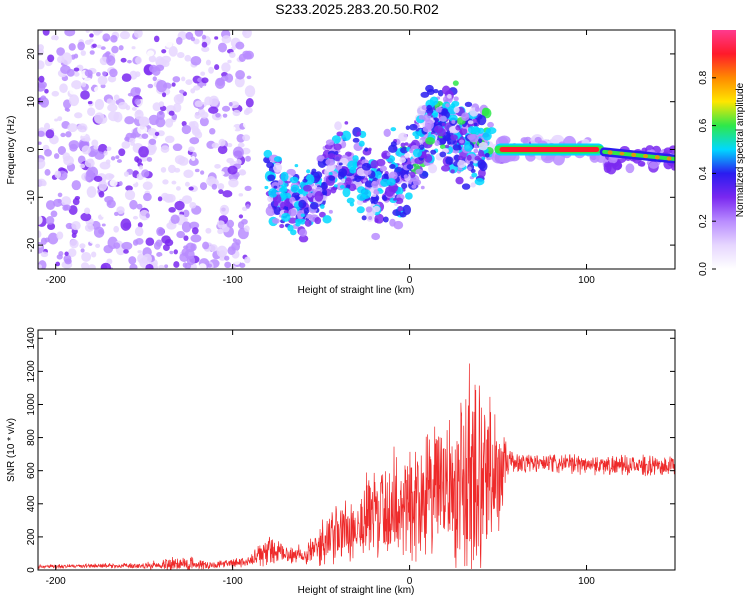 The height and width of the screenshot is (600, 750). I want to click on y-tick-label: 600, so click(31, 470).